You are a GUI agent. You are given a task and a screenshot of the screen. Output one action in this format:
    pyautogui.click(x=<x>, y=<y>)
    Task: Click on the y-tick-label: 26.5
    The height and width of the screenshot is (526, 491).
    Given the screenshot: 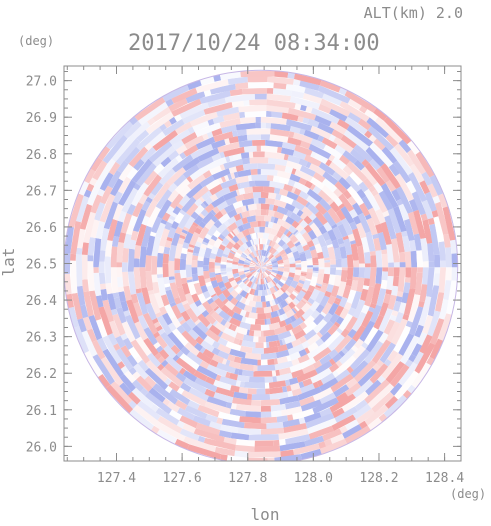 What is the action you would take?
    pyautogui.click(x=41, y=265)
    